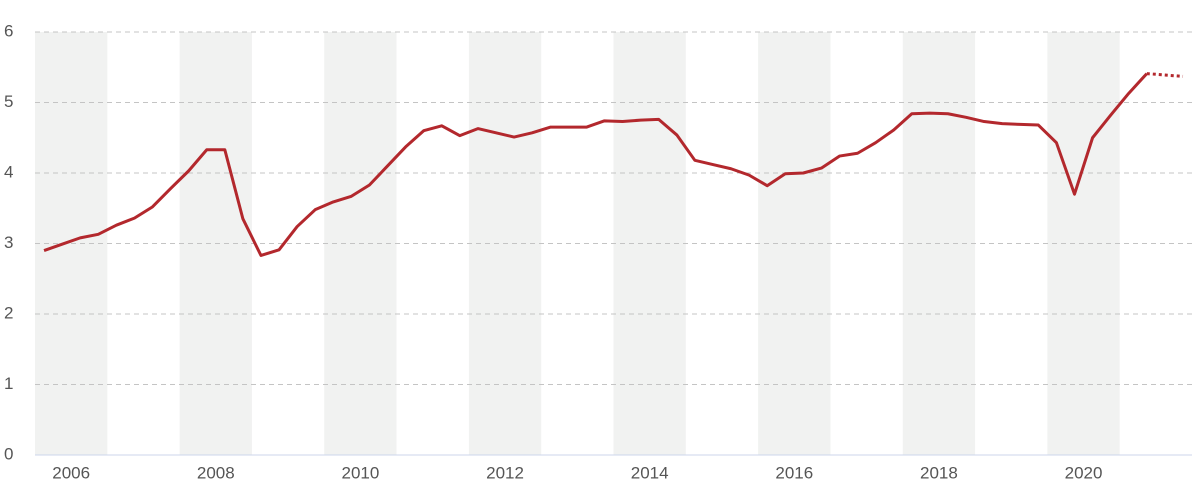 The width and height of the screenshot is (1200, 500). I want to click on x-tick-label: 2010, so click(360, 472).